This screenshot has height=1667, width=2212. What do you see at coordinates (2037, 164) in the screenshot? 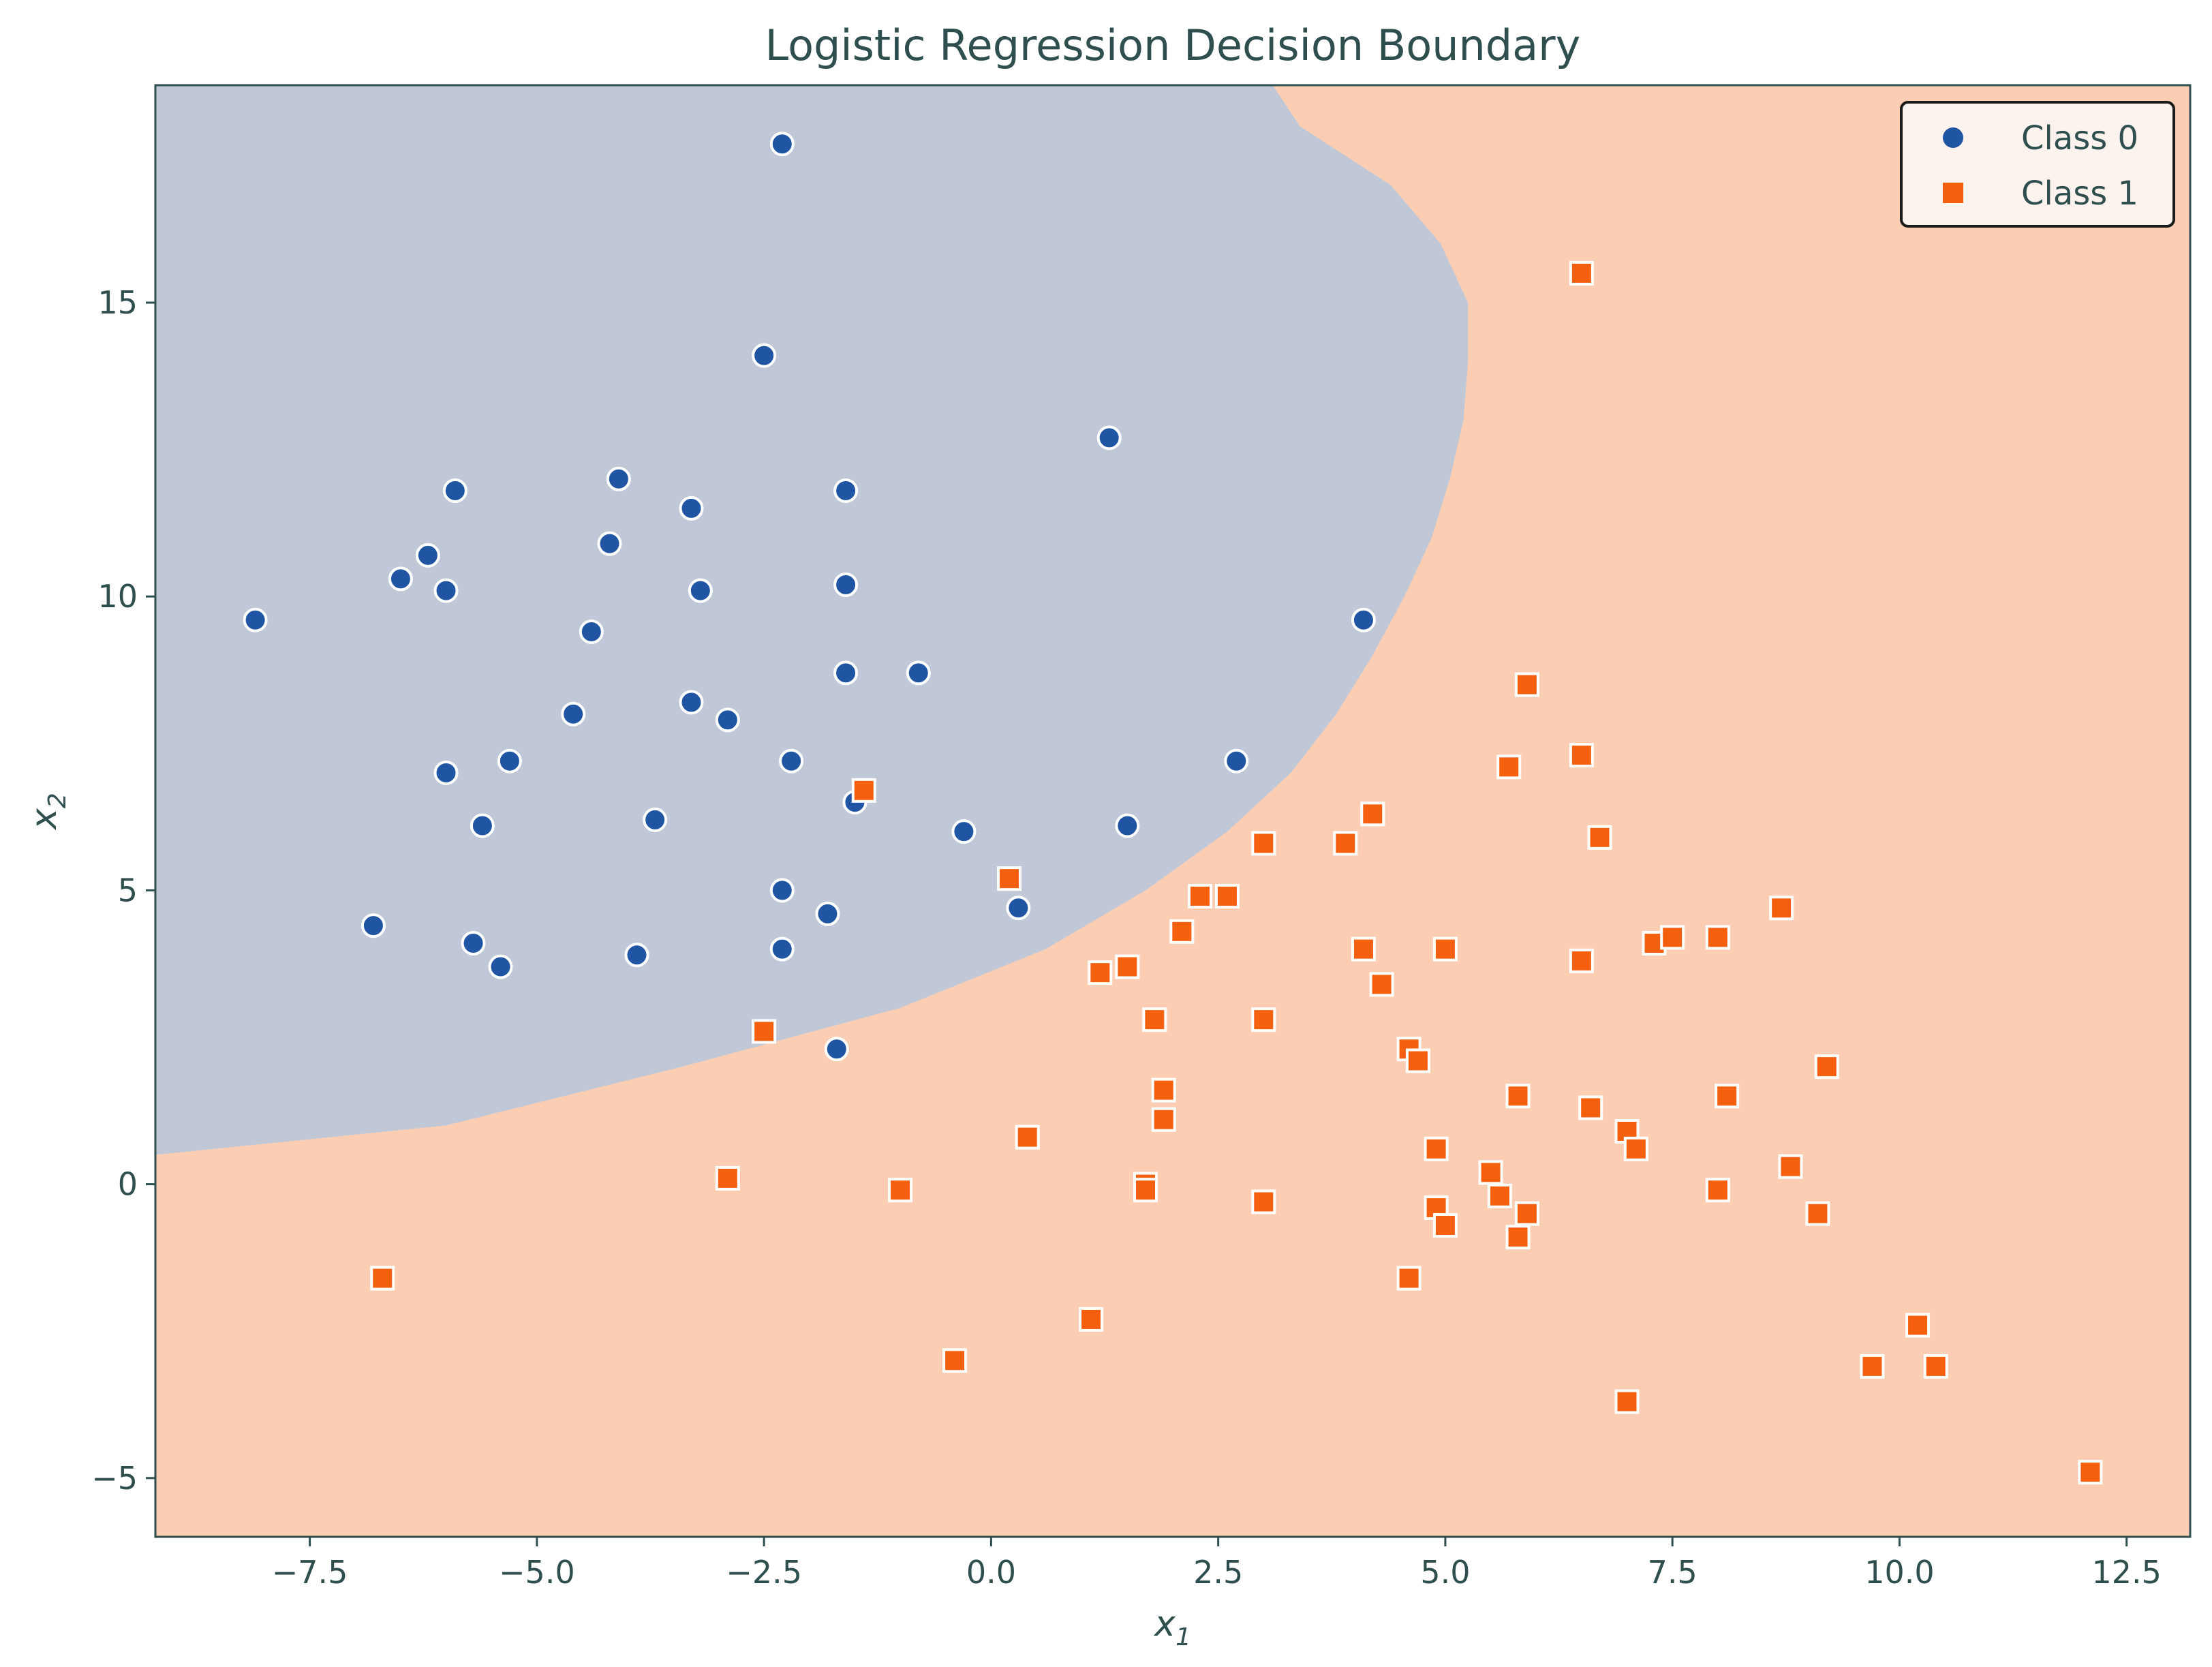
I see `legend: Class 0 Class 1` at bounding box center [2037, 164].